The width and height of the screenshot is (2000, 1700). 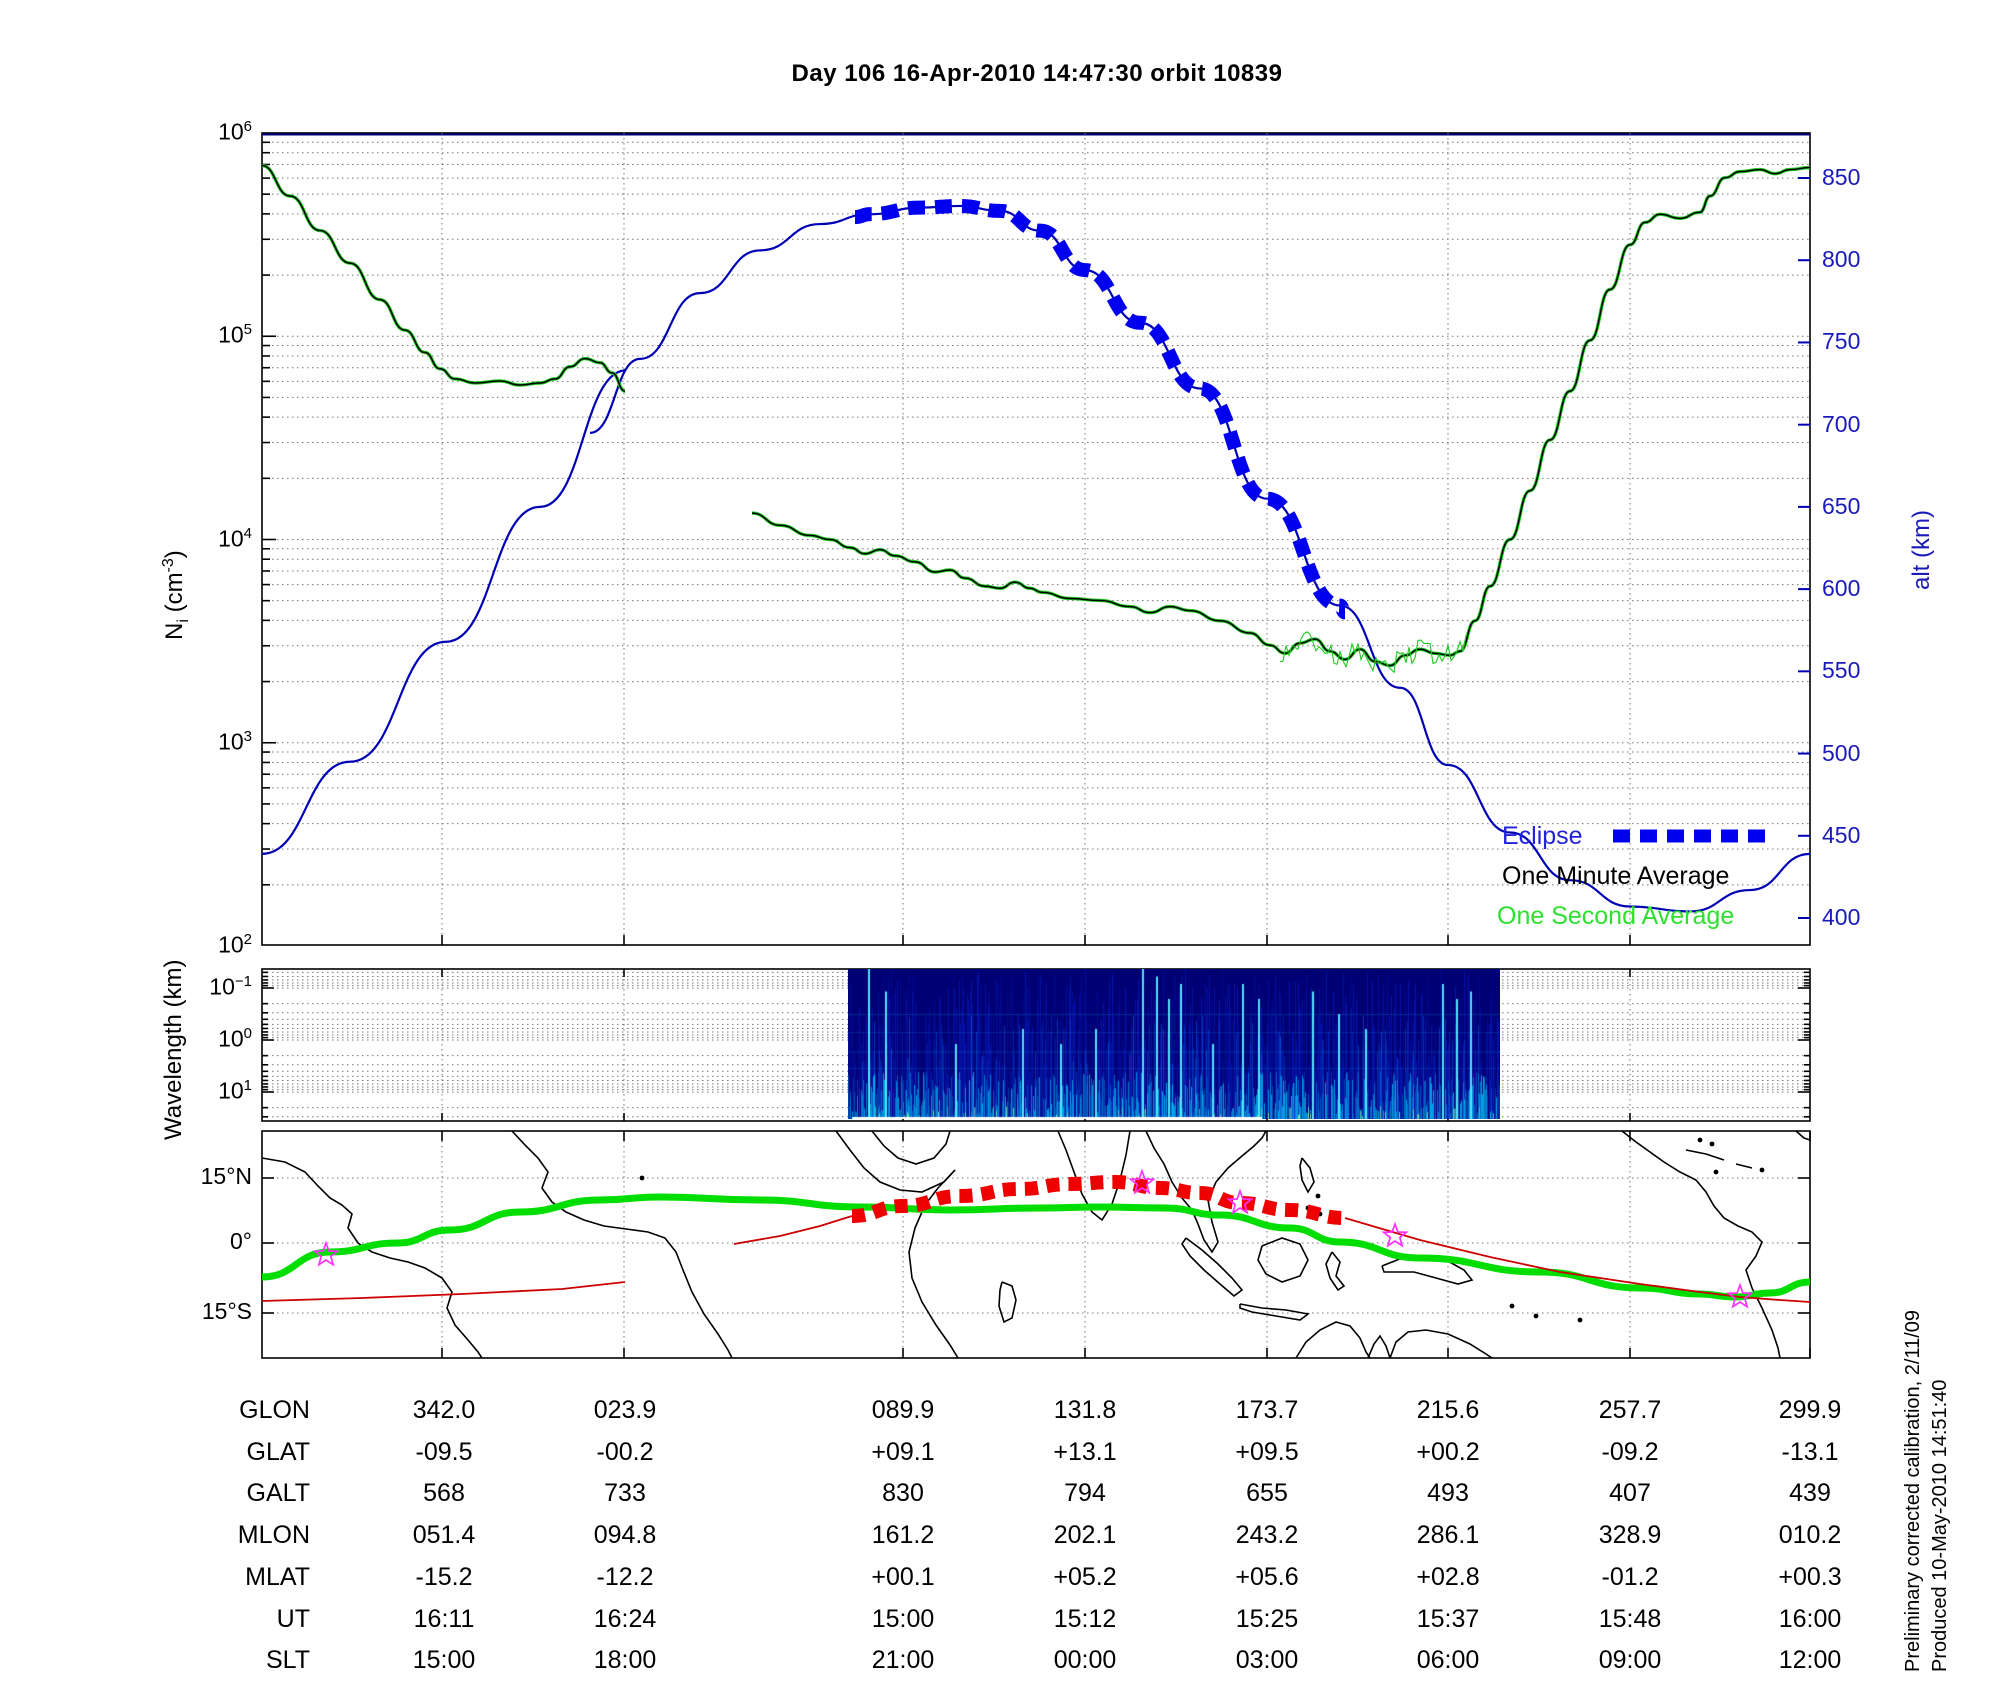 I want to click on table-cell: 655, so click(x=1267, y=1493).